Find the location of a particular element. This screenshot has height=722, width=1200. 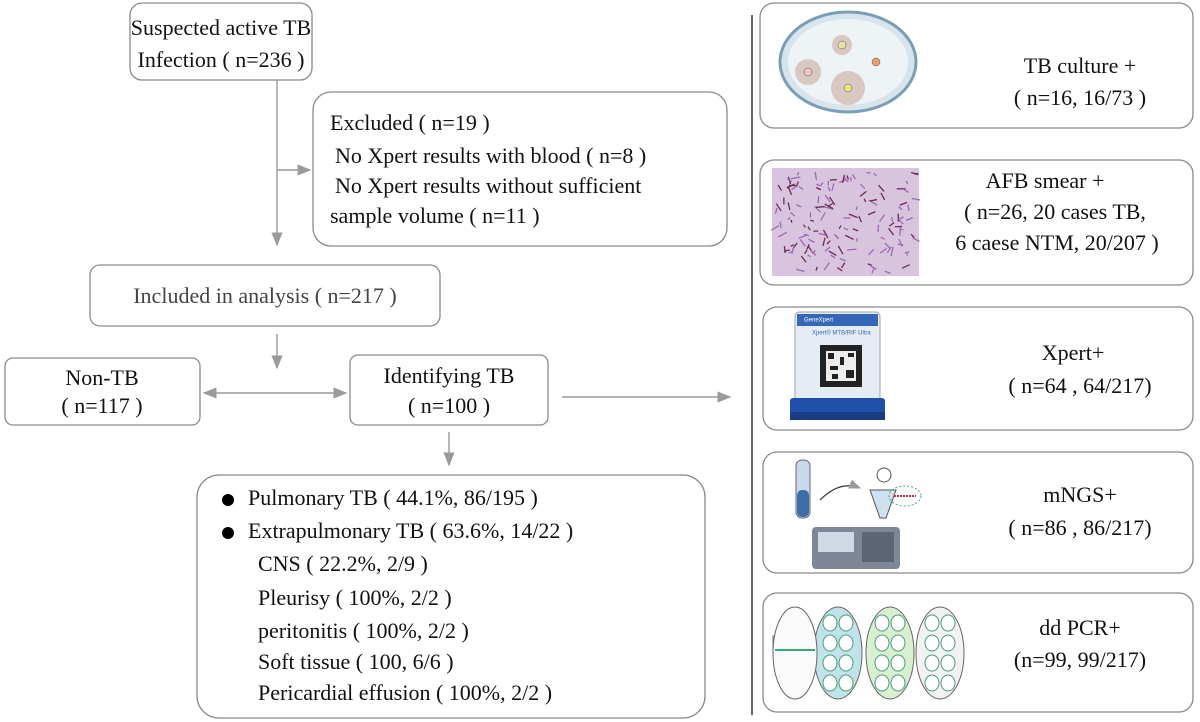

smear-icon is located at coordinates (845, 222).